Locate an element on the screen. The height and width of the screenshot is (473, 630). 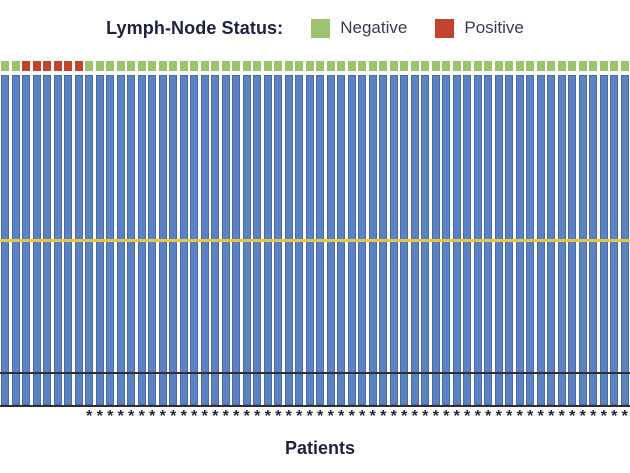
lymph-node-marker-row is located at coordinates (315, 66).